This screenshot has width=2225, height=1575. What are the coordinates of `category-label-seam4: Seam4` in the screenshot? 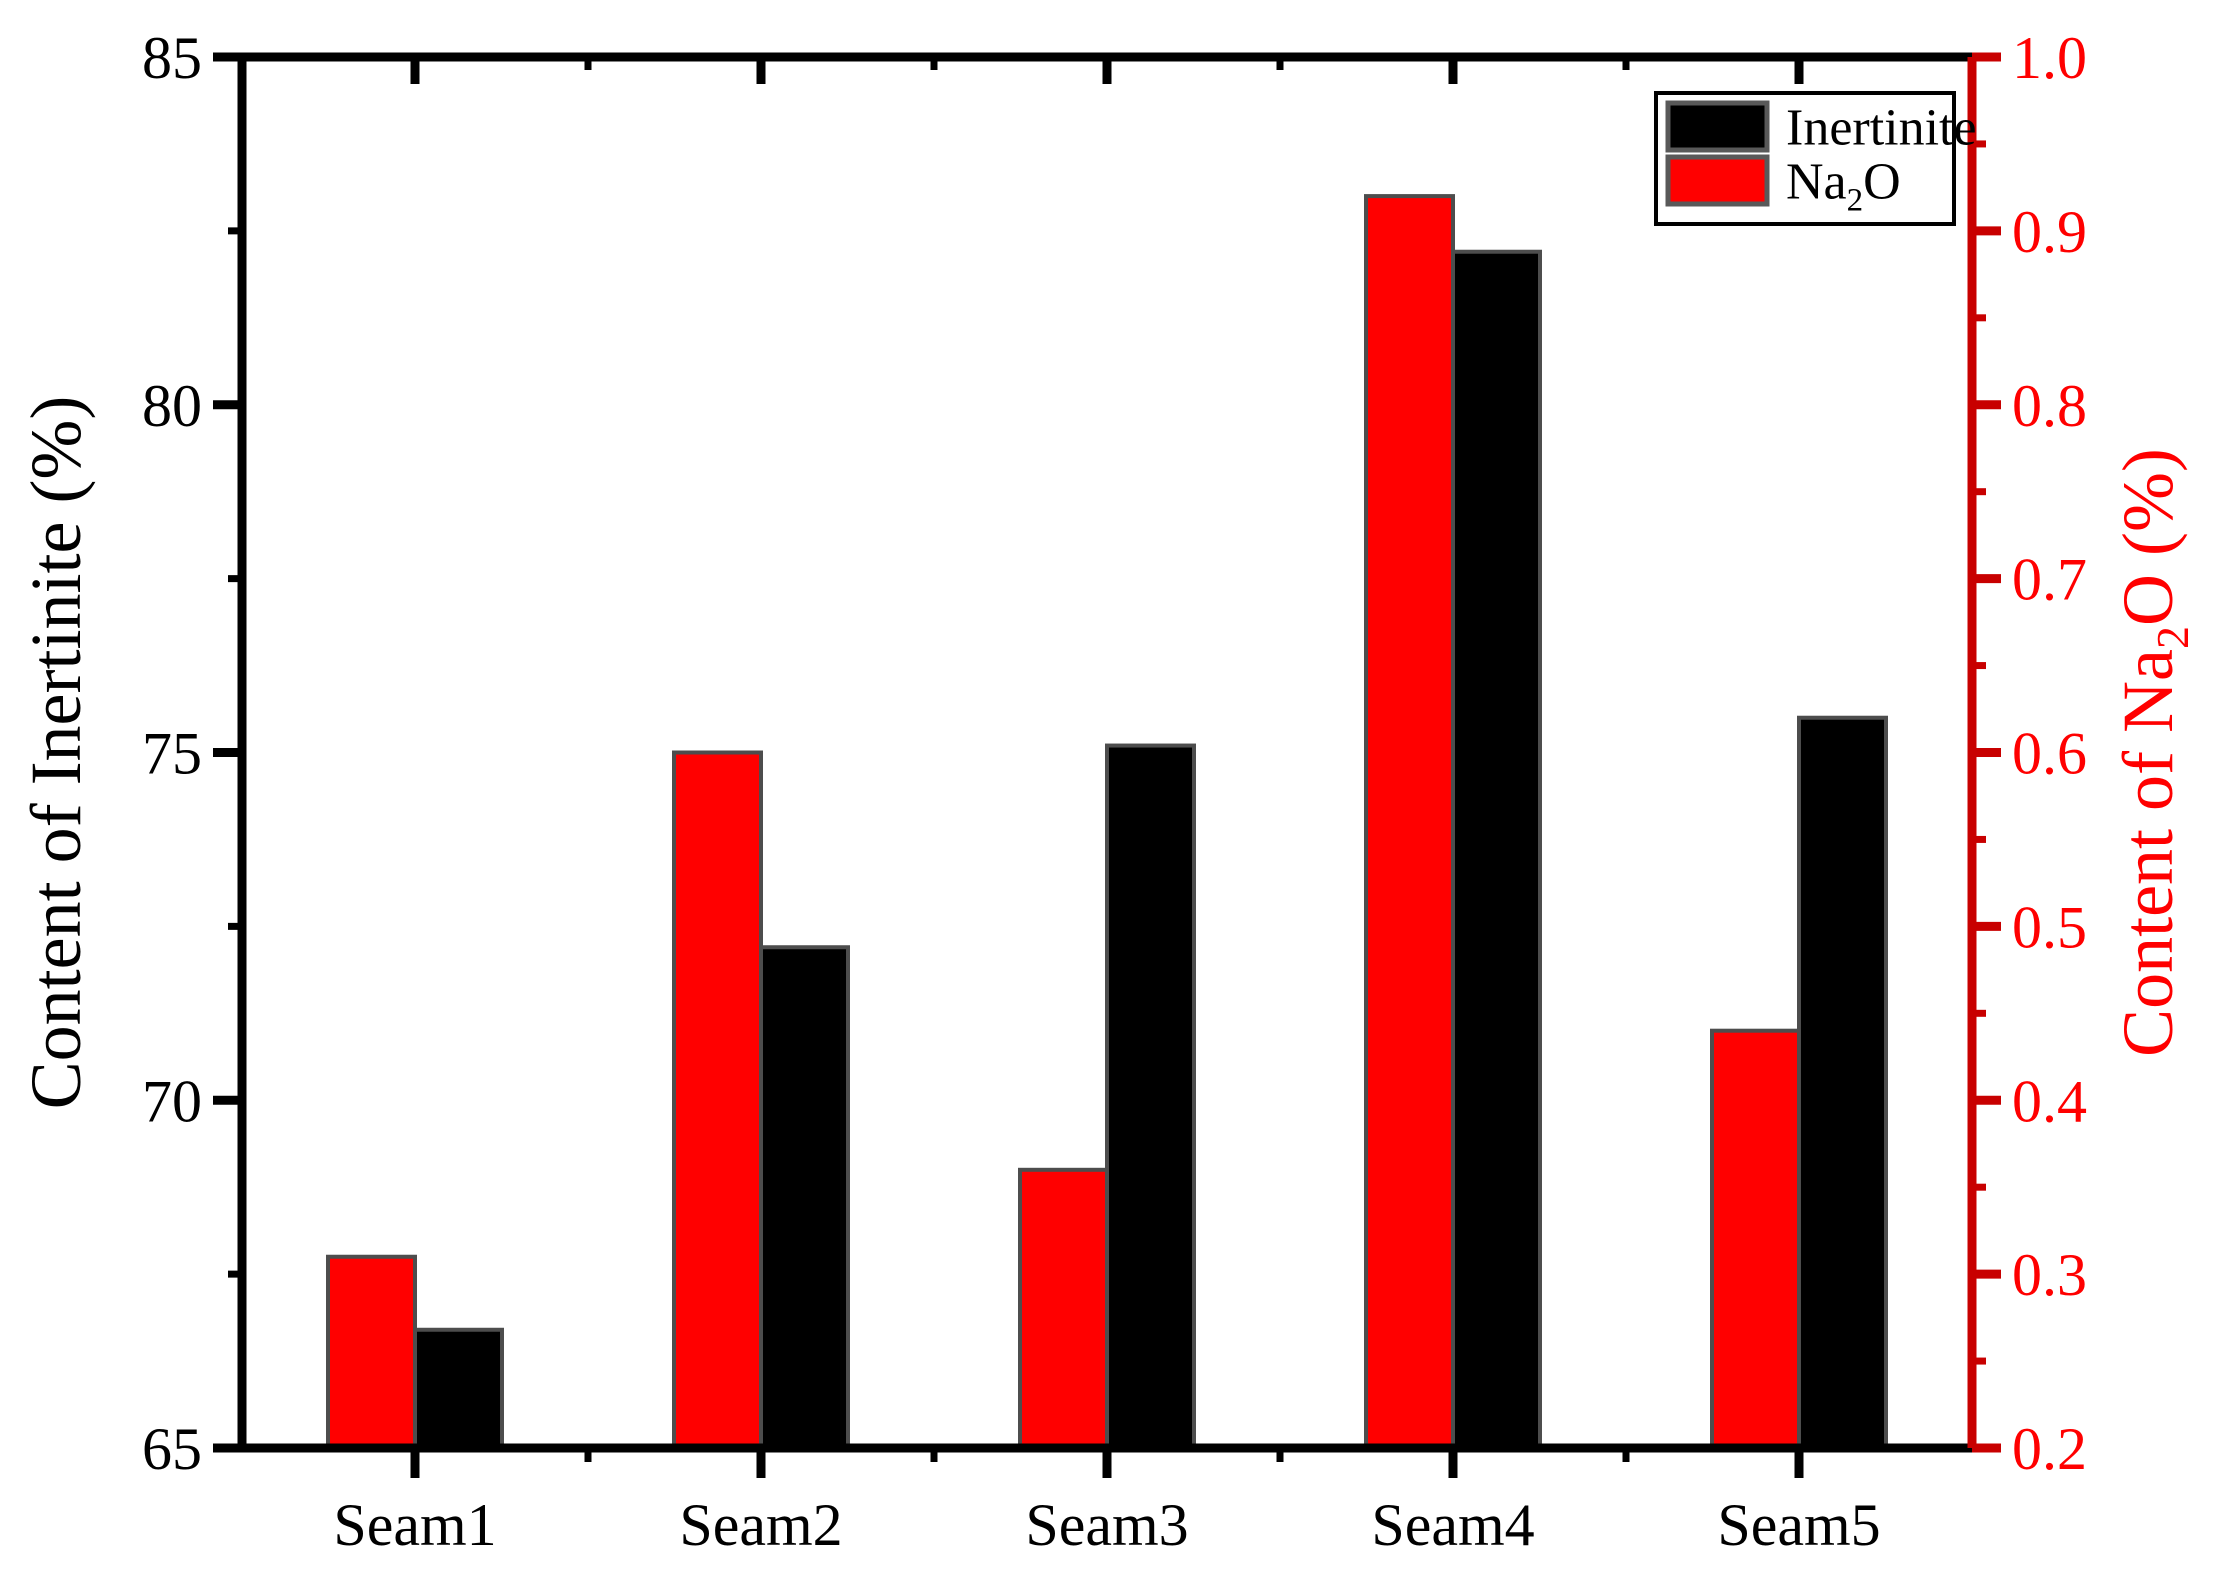 It's located at (1452, 1525).